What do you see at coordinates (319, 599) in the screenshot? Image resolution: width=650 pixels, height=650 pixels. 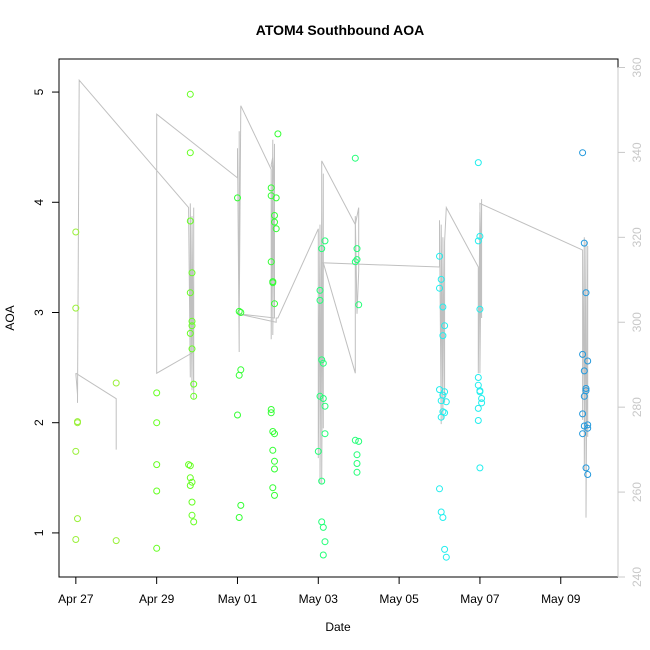 I see `x-tick-label: May 03` at bounding box center [319, 599].